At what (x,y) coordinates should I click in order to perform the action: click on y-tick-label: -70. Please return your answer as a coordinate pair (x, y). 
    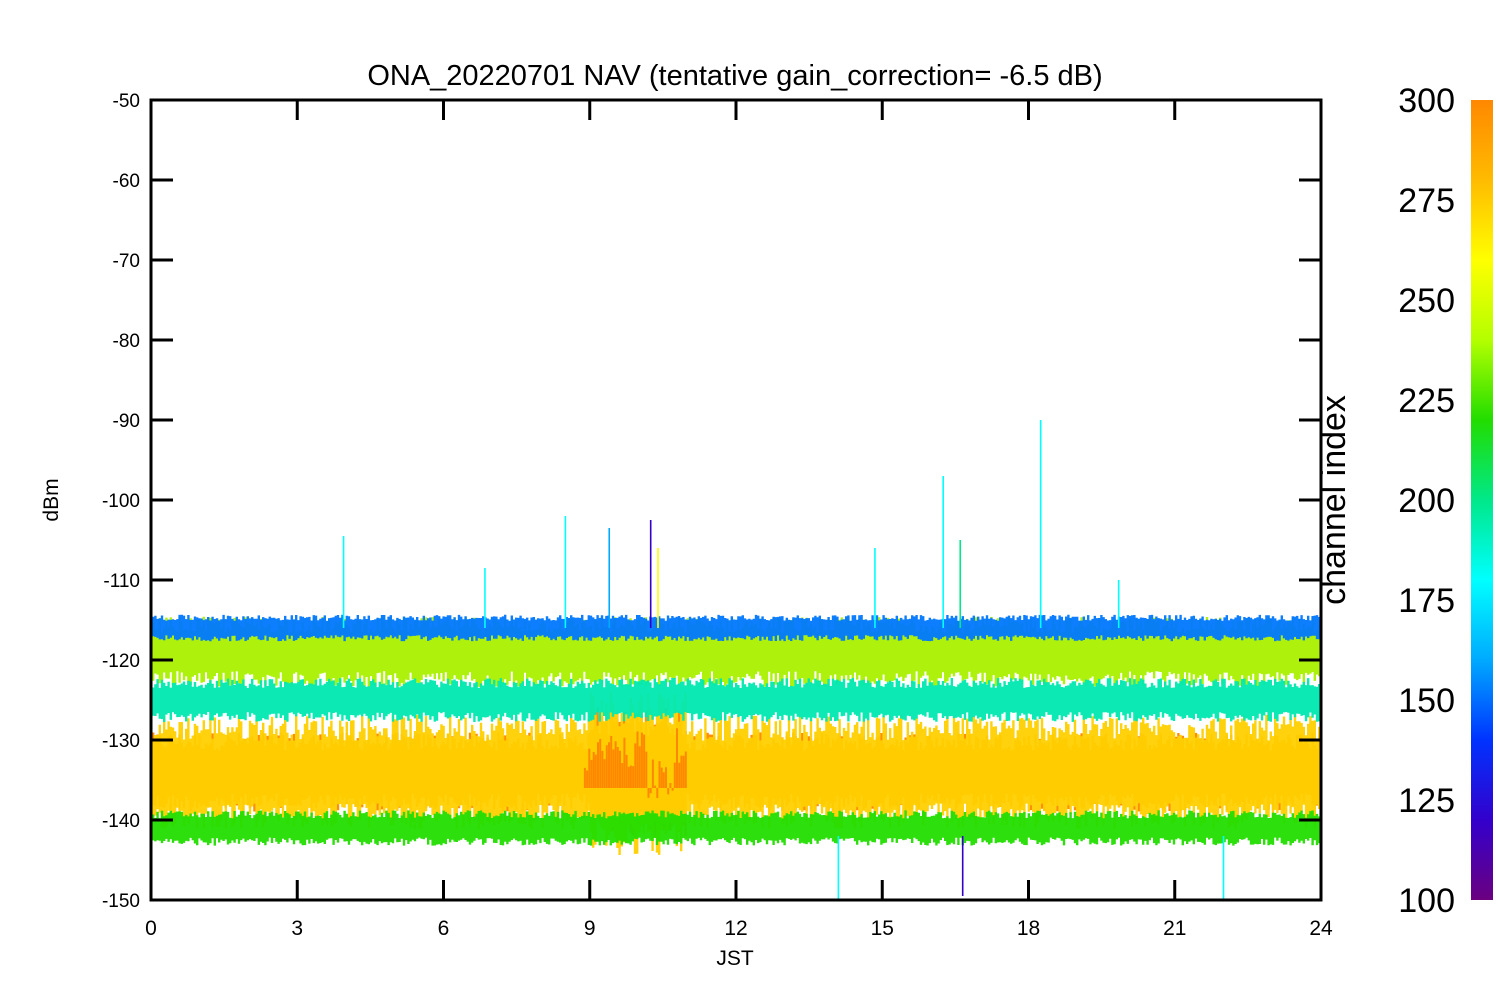
    Looking at the image, I should click on (126, 261).